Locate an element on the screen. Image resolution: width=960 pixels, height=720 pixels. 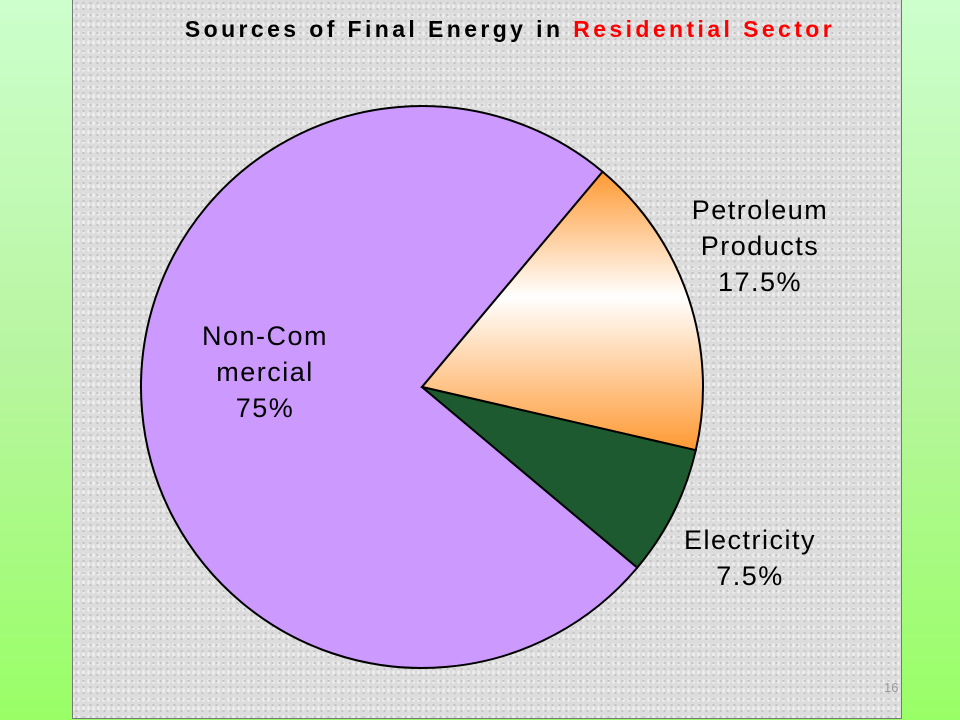
slice-label: Non-Commercial 75% is located at coordinates (265, 372).